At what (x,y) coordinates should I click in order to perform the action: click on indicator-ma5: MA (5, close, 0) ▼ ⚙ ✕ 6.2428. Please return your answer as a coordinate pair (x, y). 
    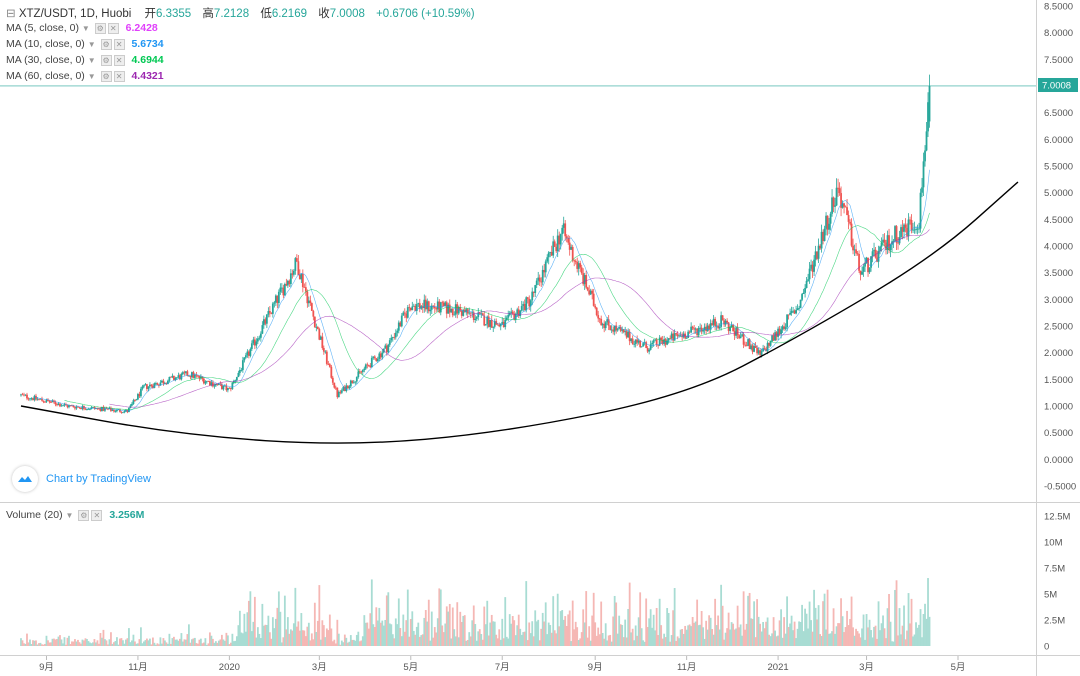
    Looking at the image, I should click on (82, 28).